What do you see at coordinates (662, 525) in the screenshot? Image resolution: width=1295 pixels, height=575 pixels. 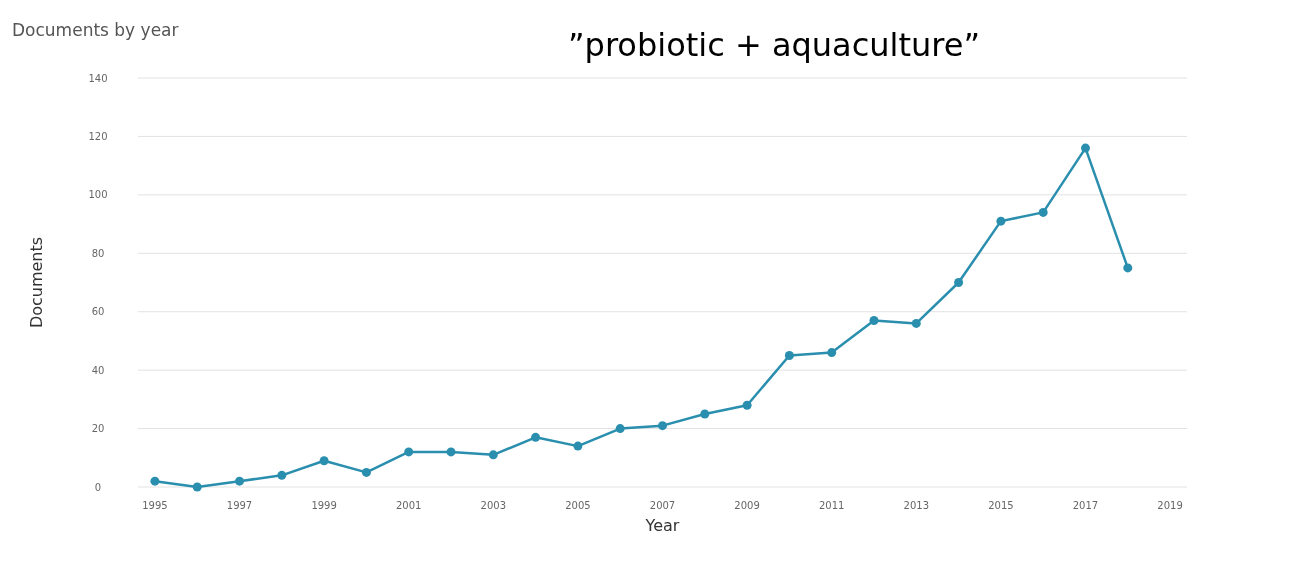 I see `x-axis-title: Year` at bounding box center [662, 525].